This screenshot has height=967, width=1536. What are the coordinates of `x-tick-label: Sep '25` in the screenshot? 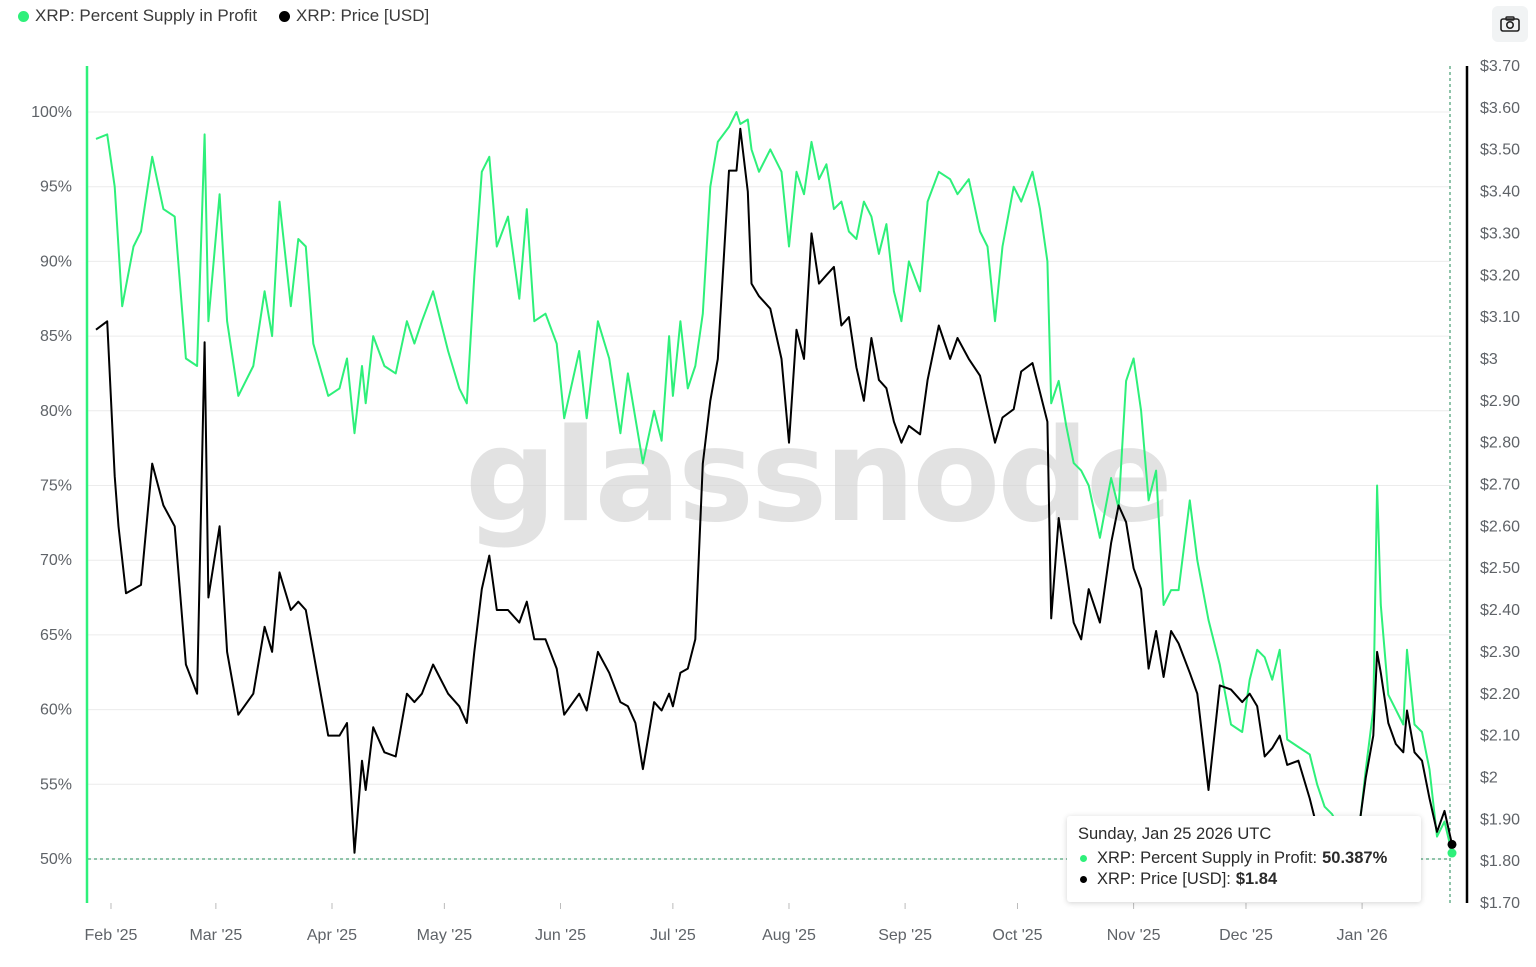 It's located at (905, 935).